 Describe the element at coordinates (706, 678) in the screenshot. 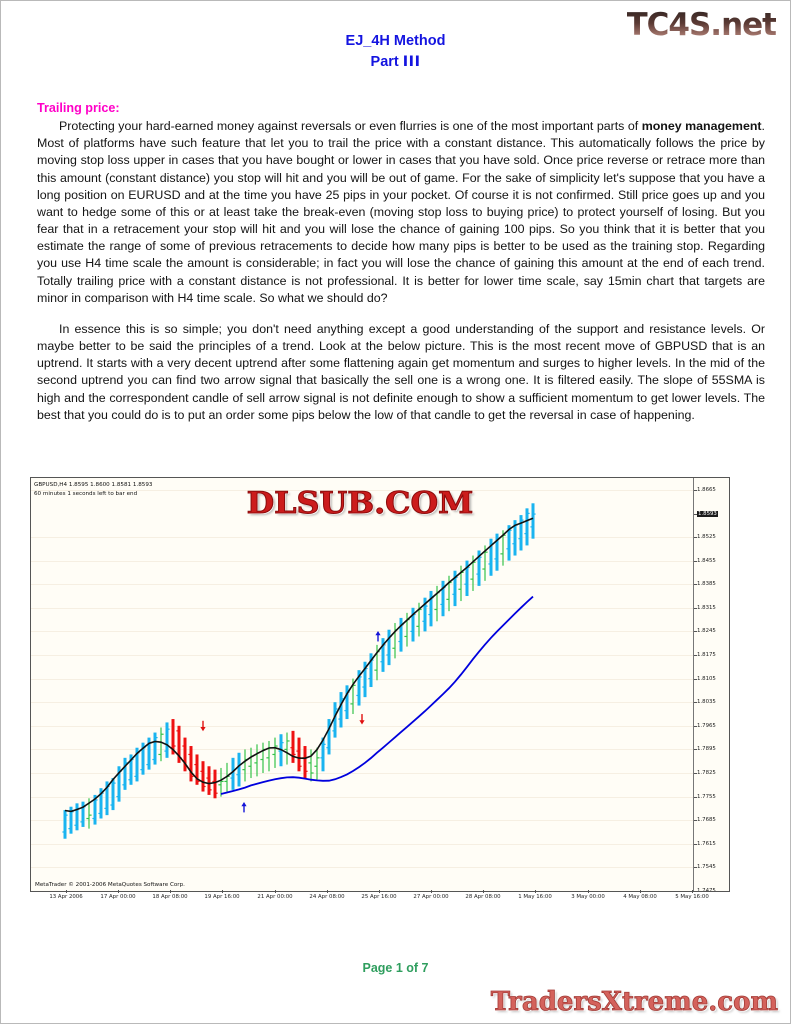

I see `price-tick-label: 1.8105` at that location.